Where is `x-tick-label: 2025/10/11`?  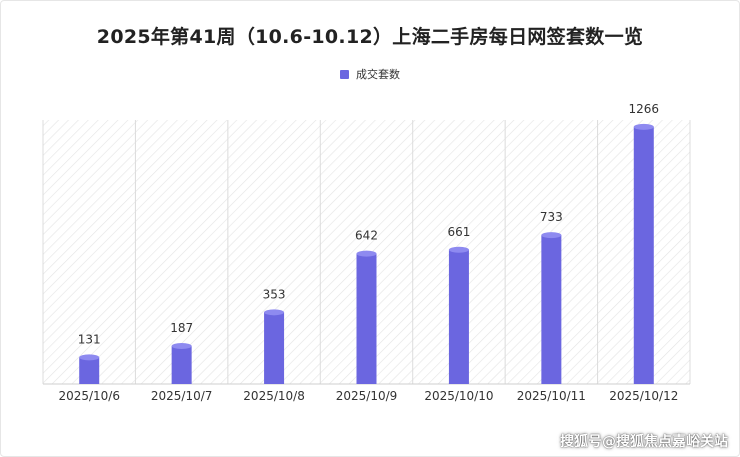
x-tick-label: 2025/10/11 is located at coordinates (551, 396).